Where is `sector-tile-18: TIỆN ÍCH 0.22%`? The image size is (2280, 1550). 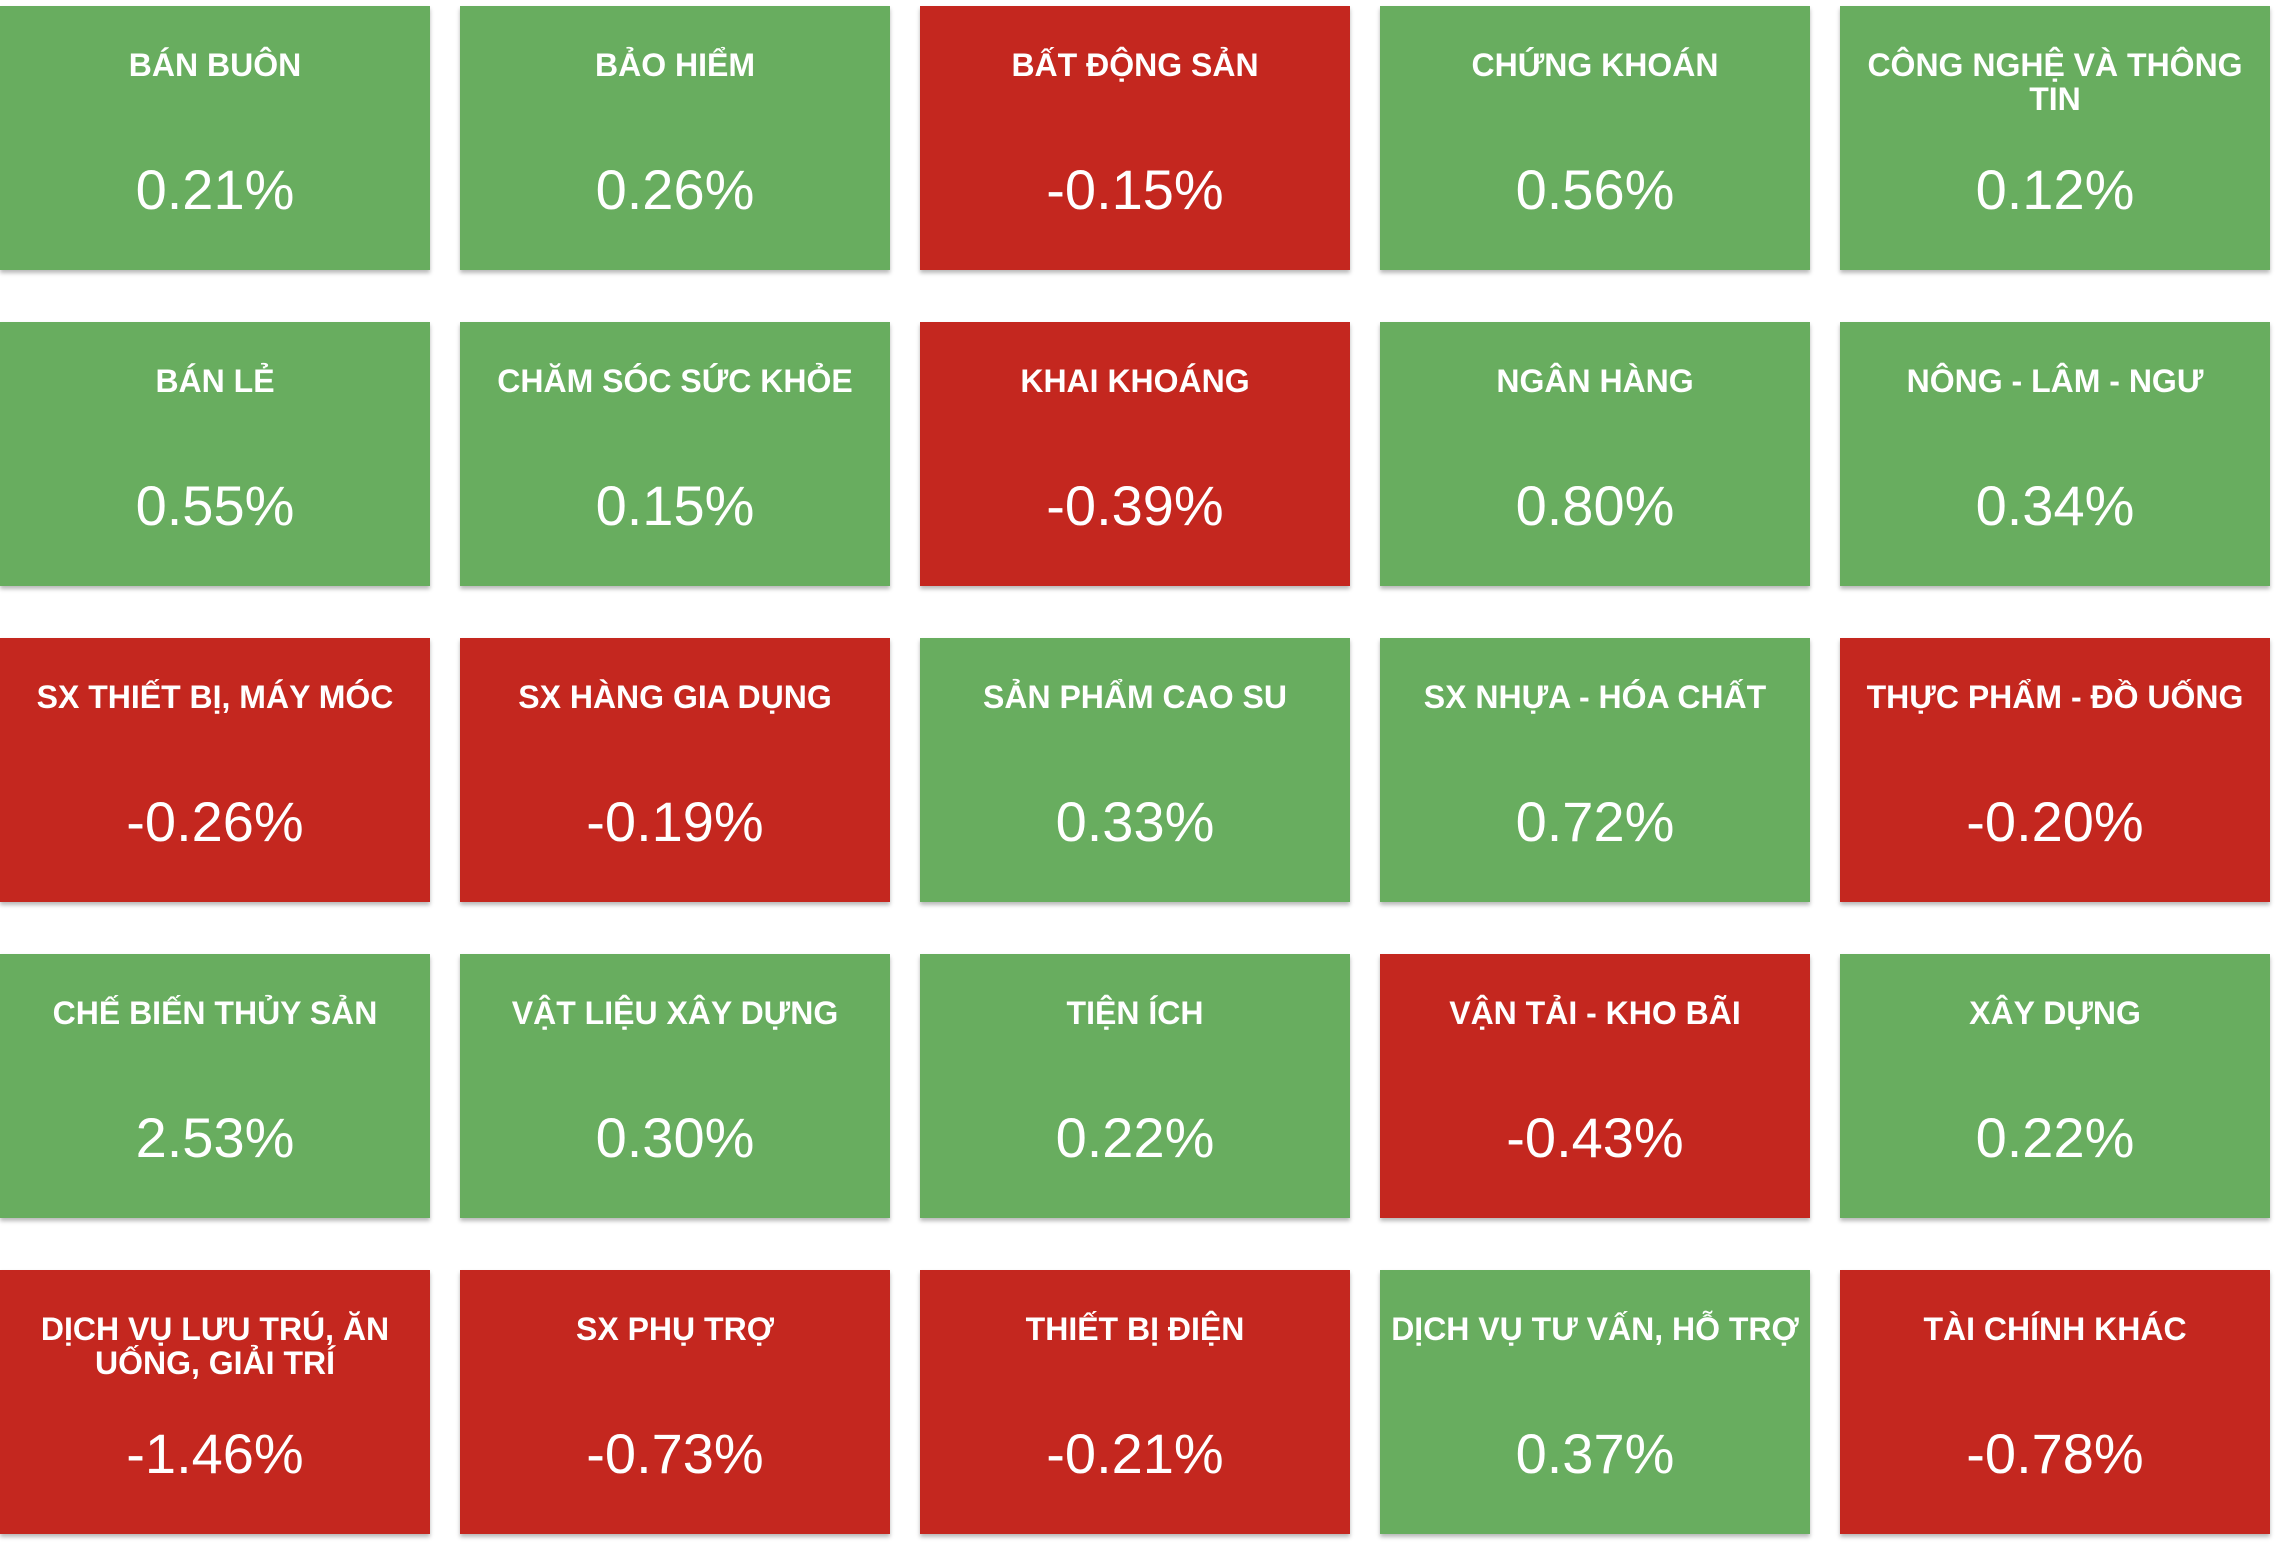
sector-tile-18: TIỆN ÍCH 0.22% is located at coordinates (1135, 1086).